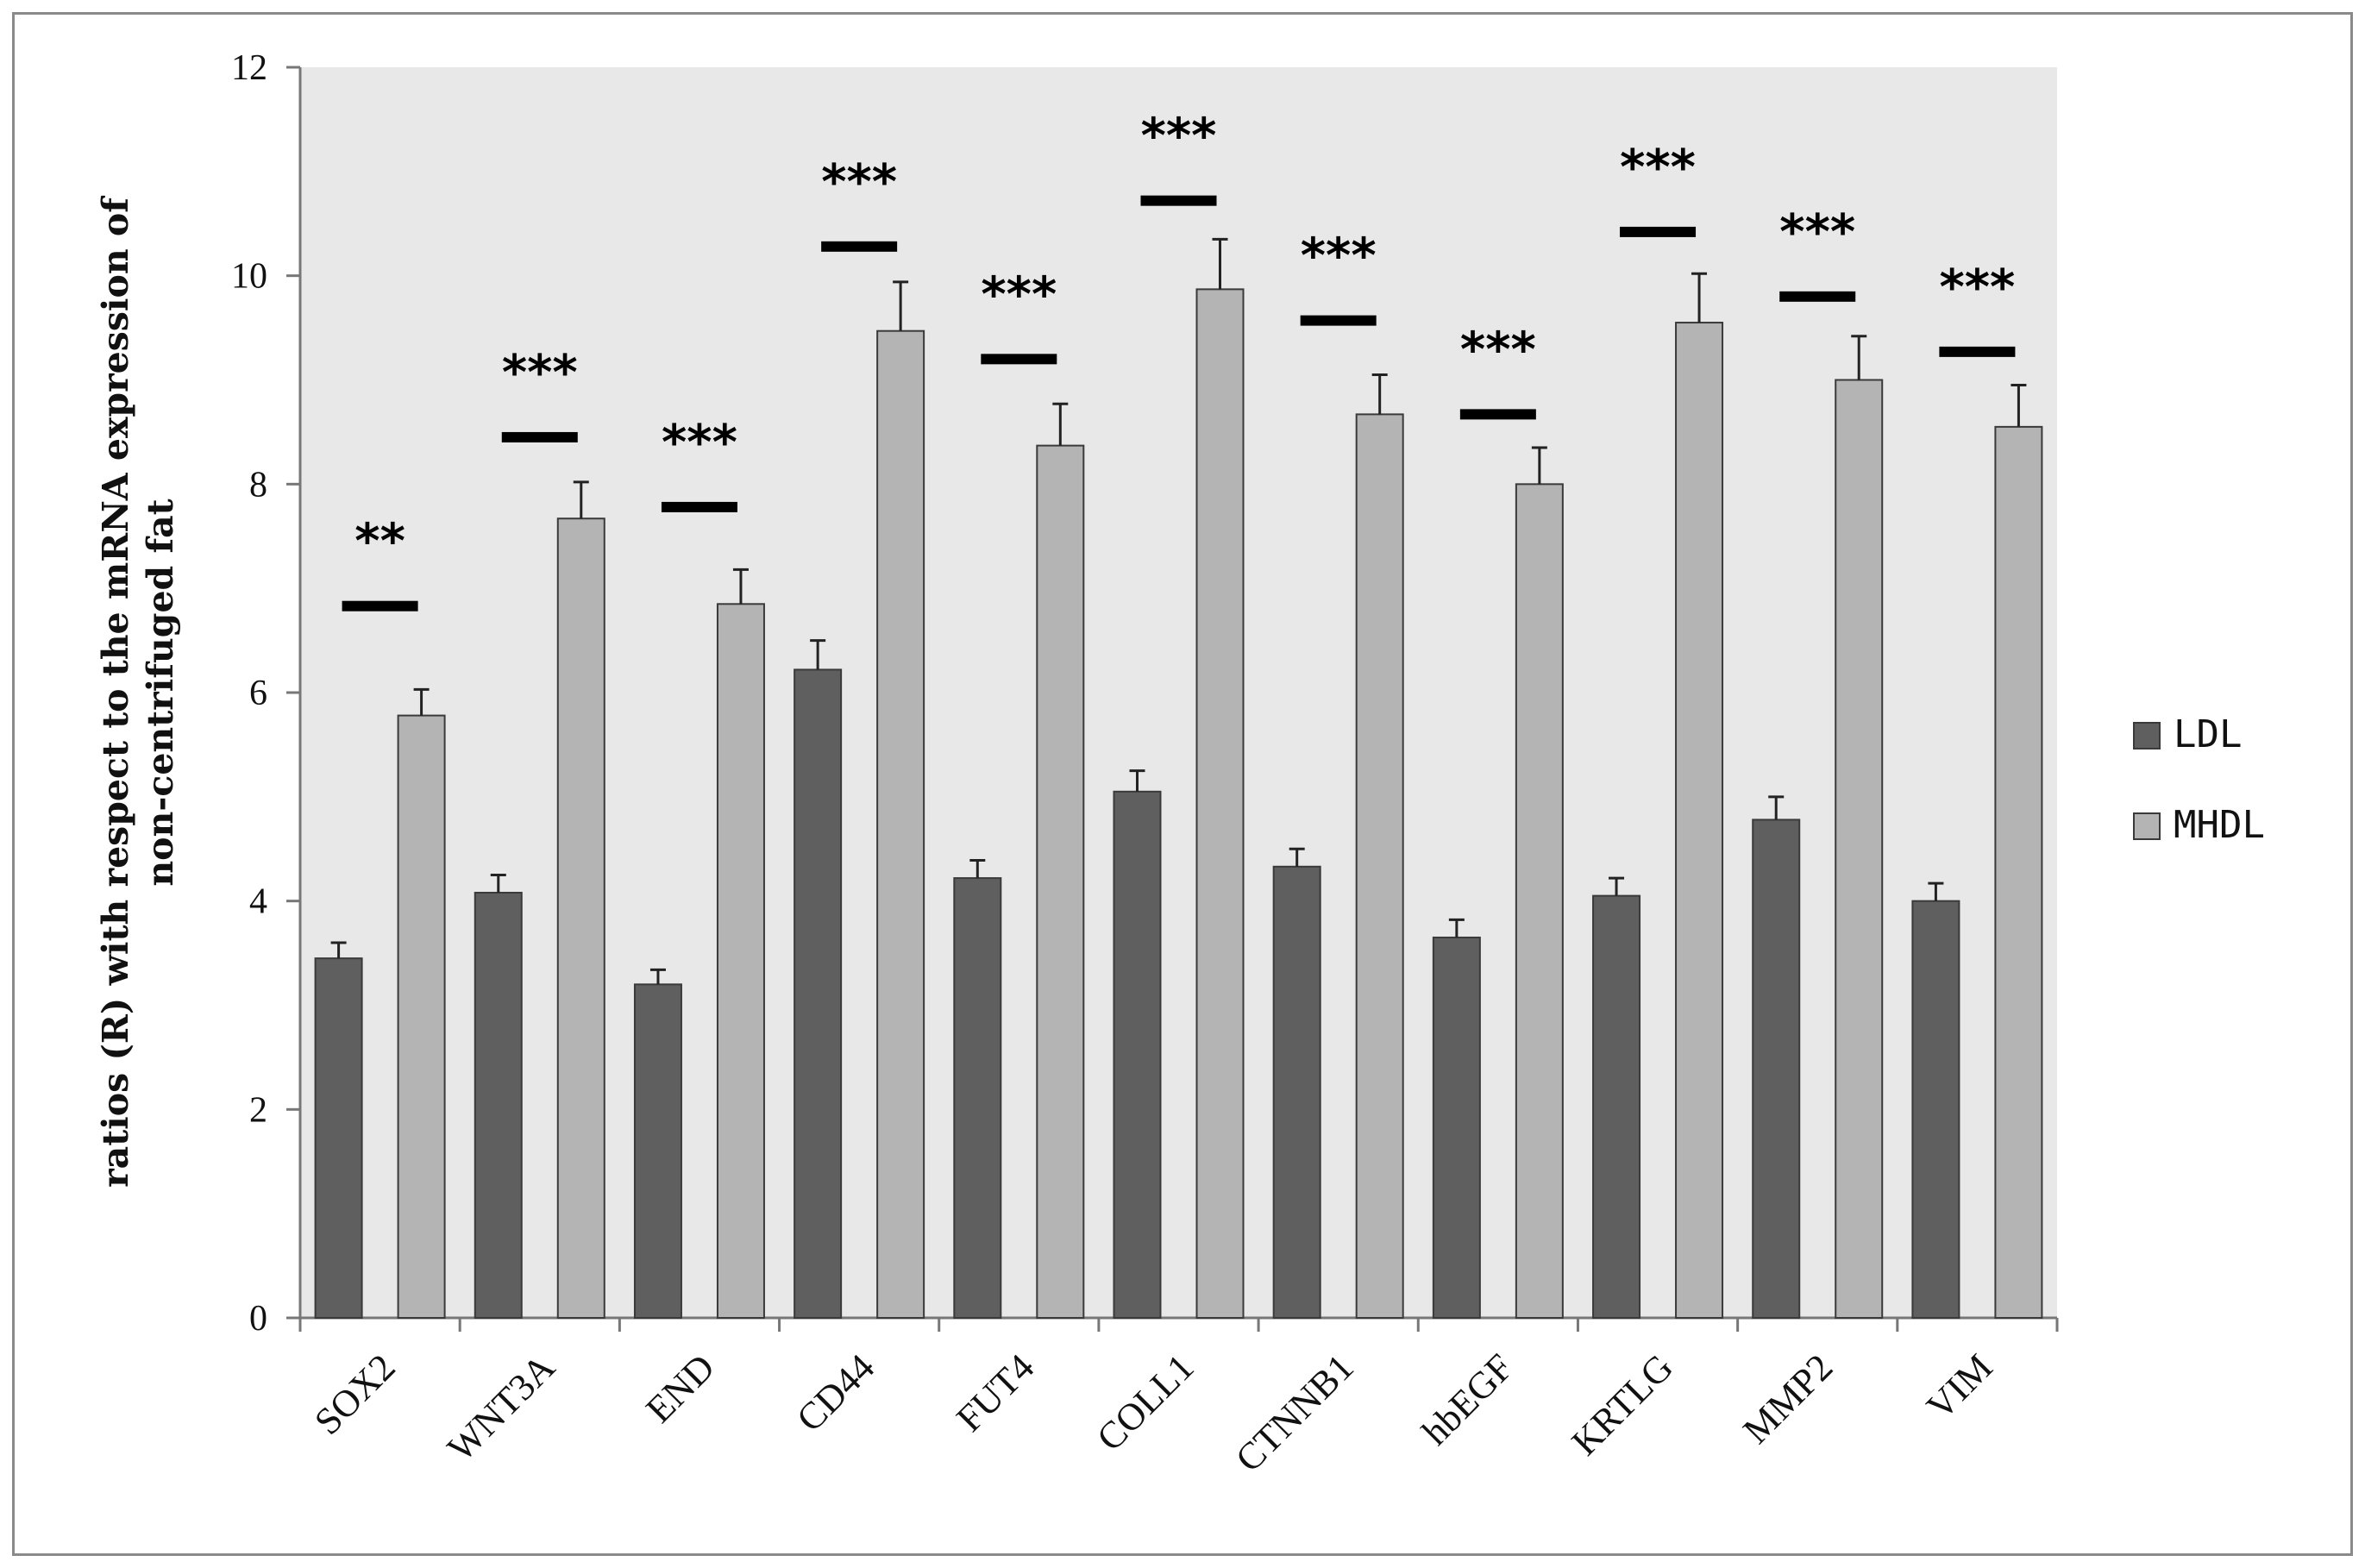 Image resolution: width=2365 pixels, height=1568 pixels. What do you see at coordinates (379, 542) in the screenshot?
I see `significance-label: **` at bounding box center [379, 542].